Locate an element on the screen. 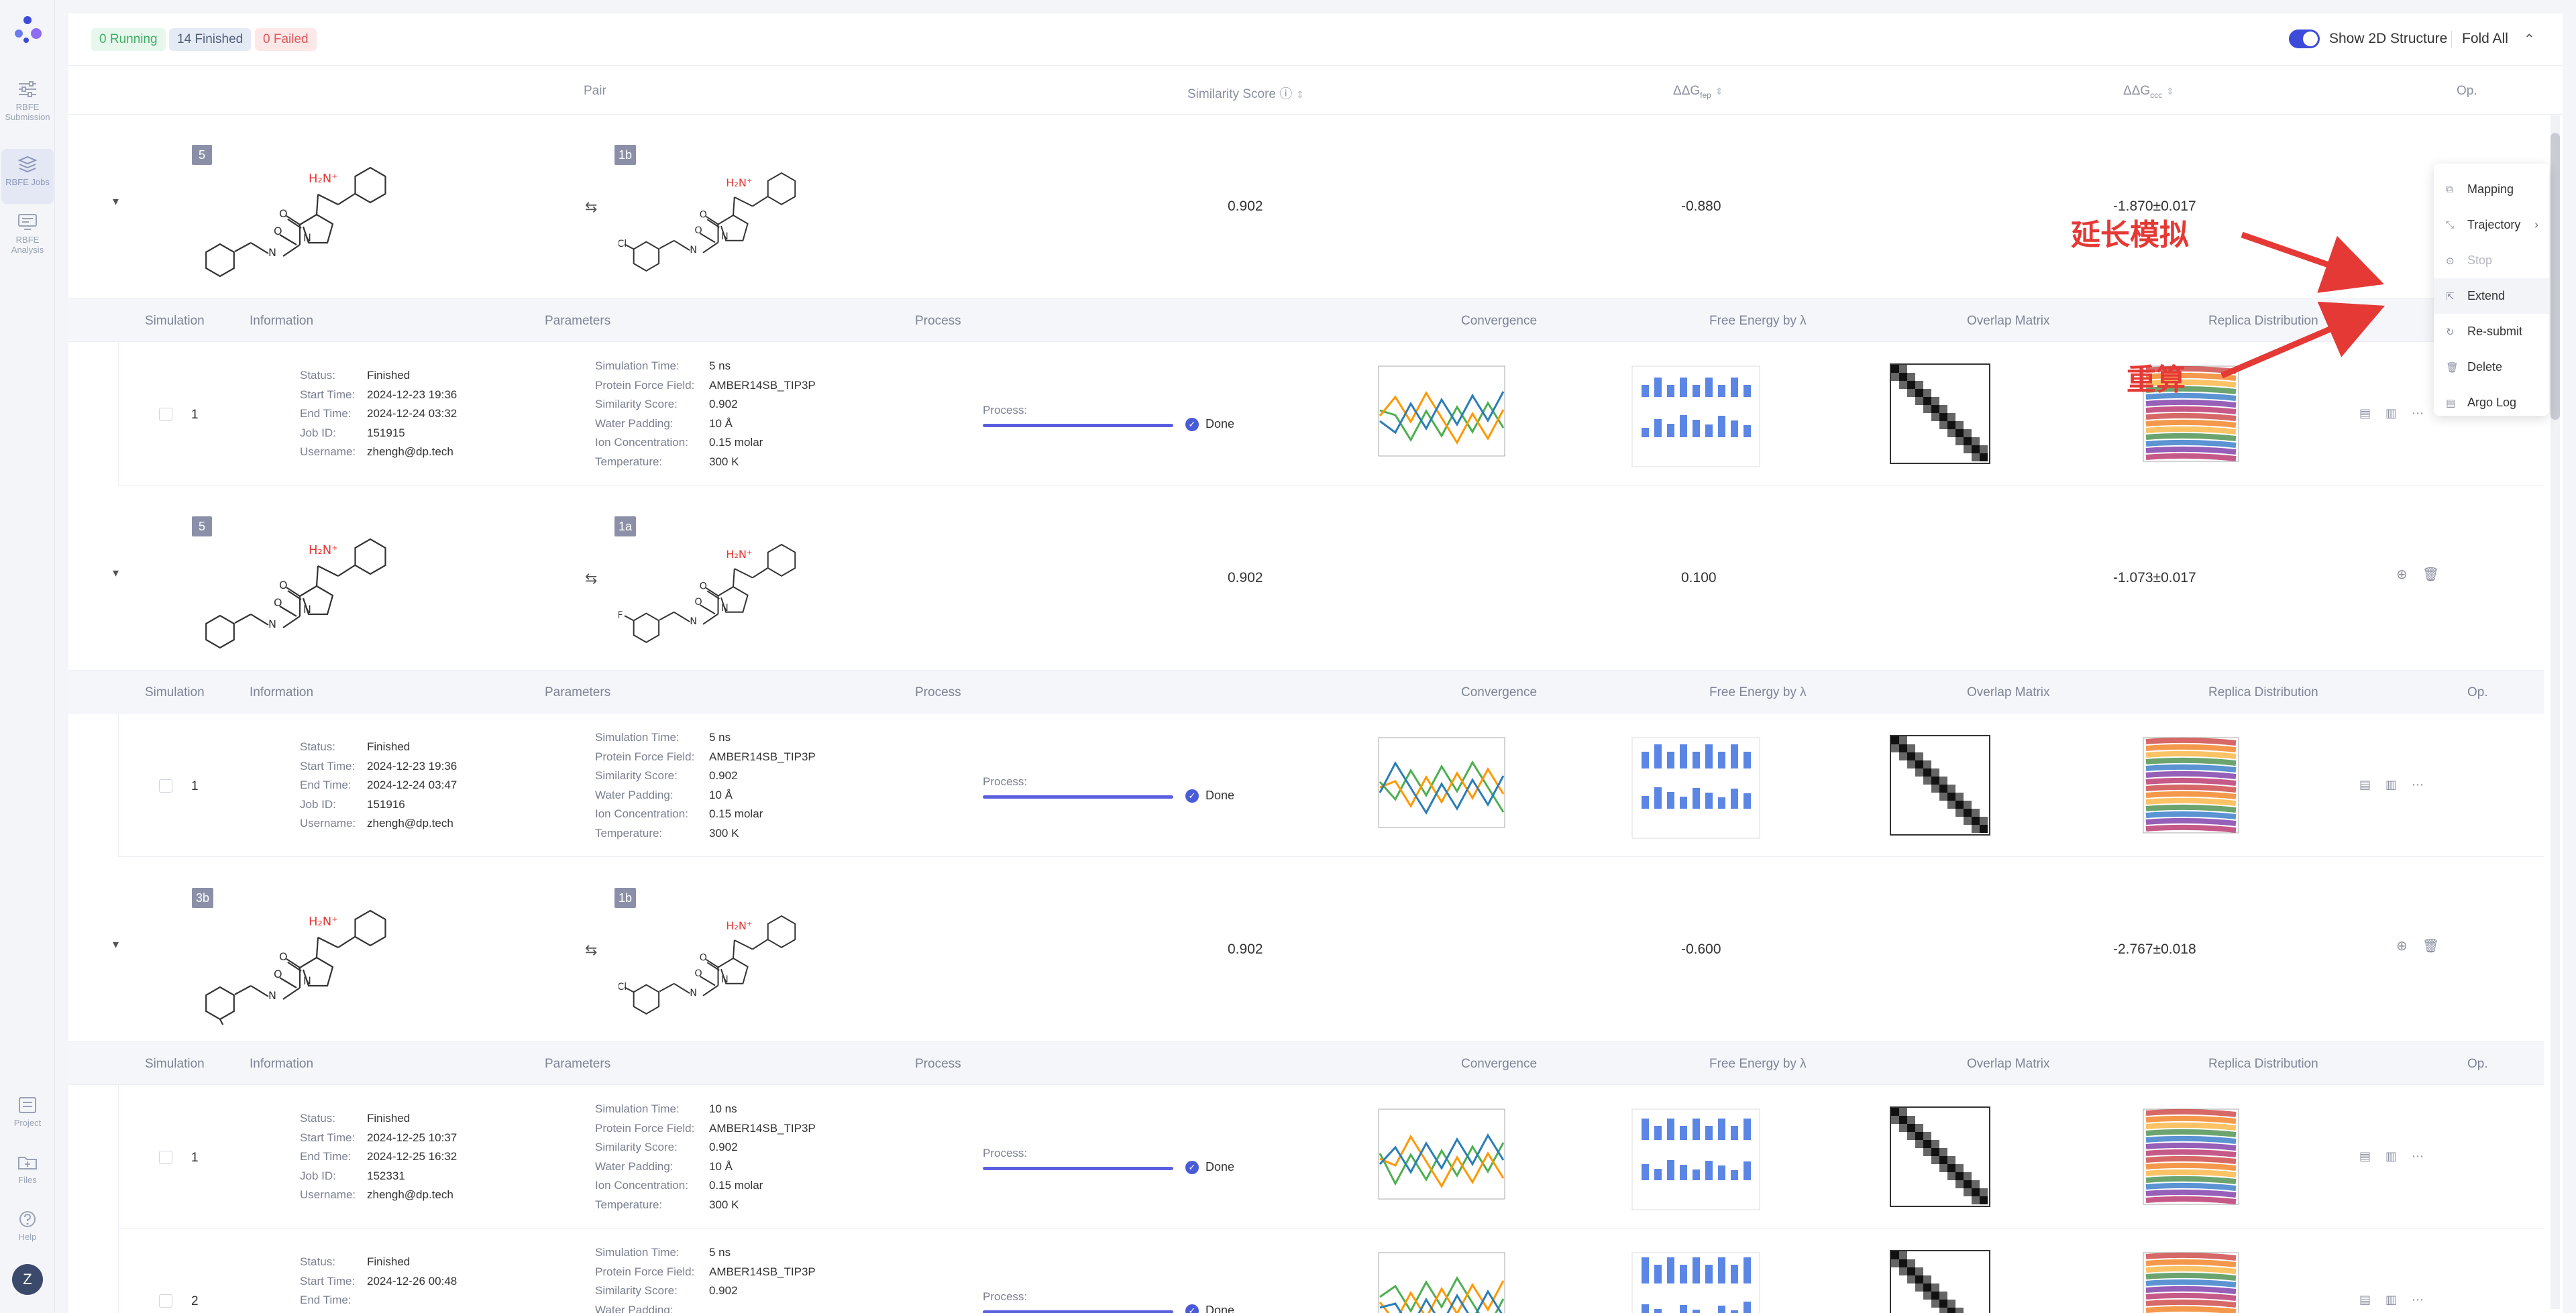  avatar: Z is located at coordinates (27, 1279).